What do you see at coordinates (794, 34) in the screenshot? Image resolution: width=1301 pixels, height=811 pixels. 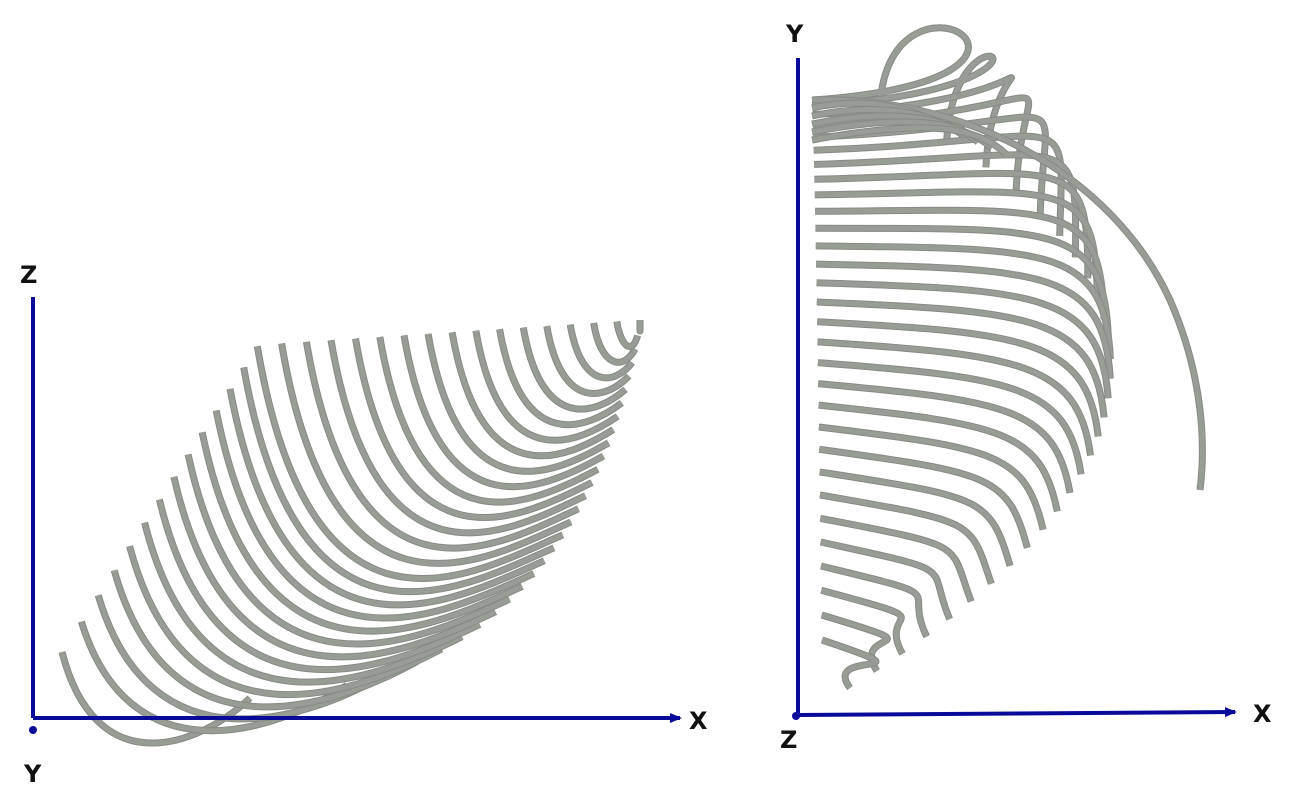 I see `right-axis-label-y: Y` at bounding box center [794, 34].